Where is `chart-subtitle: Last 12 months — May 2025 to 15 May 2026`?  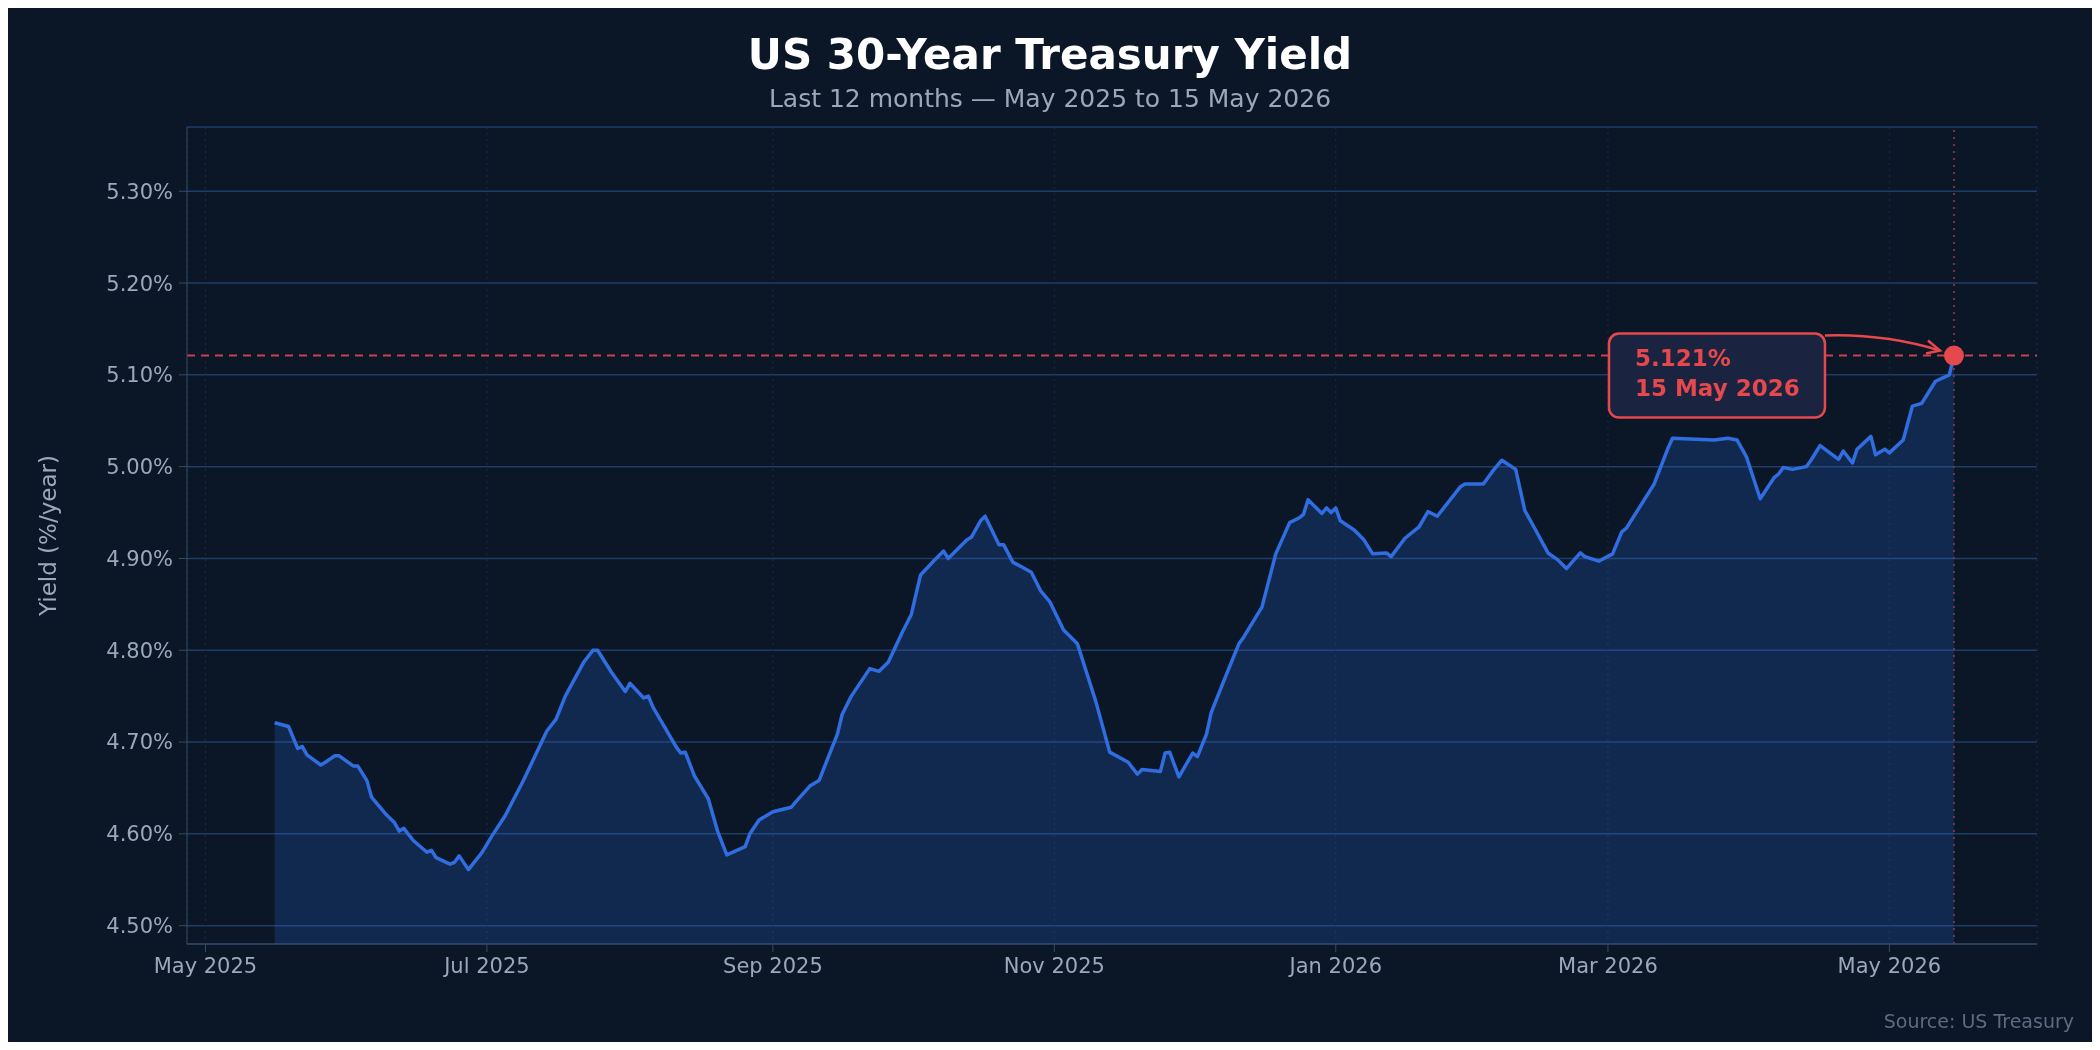
chart-subtitle: Last 12 months — May 2025 to 15 May 2026 is located at coordinates (1050, 98).